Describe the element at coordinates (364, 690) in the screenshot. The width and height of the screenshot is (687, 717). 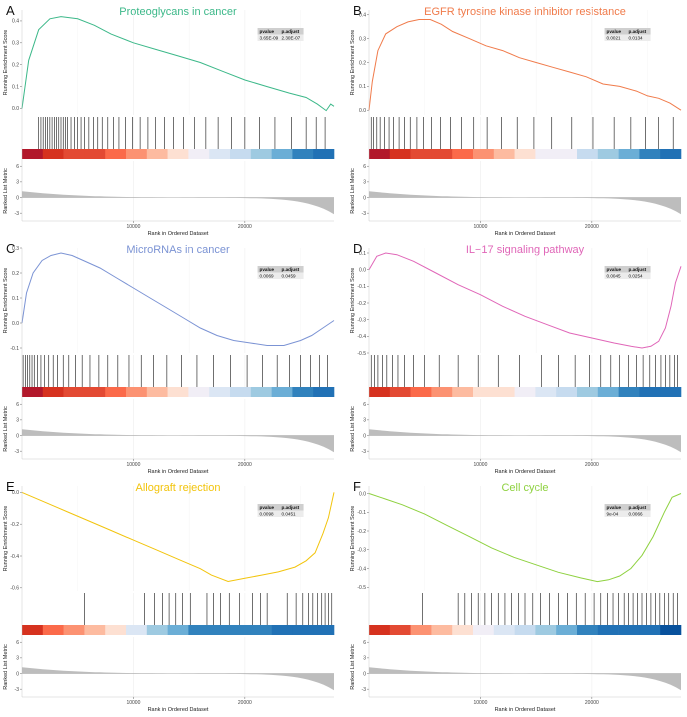
I see `metric-tick-label: -3` at that location.